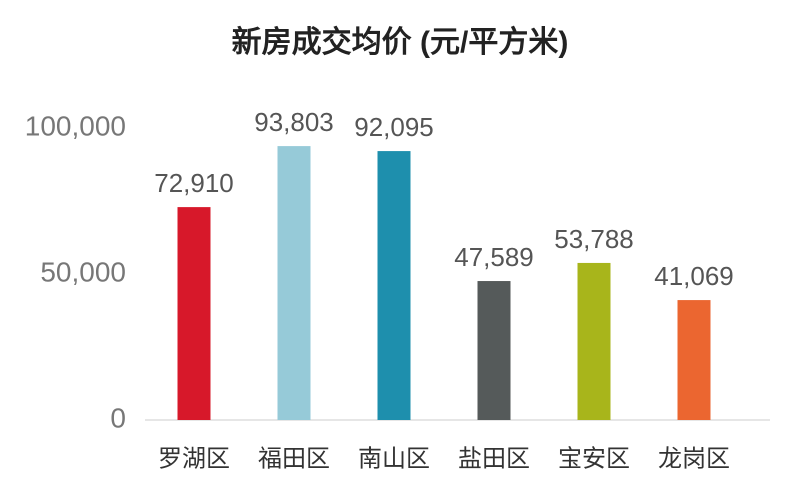 This screenshot has height=493, width=800. I want to click on value-label: 72,910, so click(194, 183).